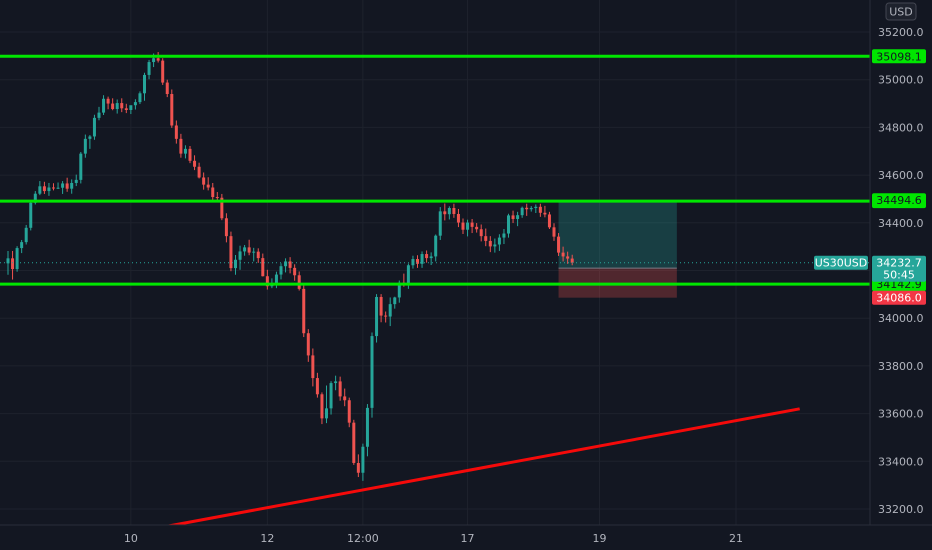  I want to click on profit-zone, so click(617, 234).